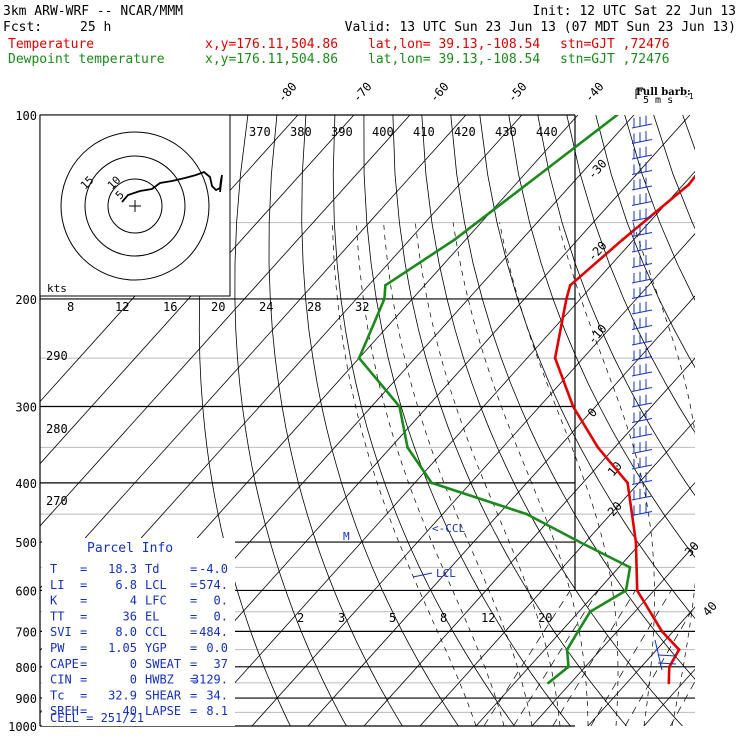 This screenshot has width=740, height=740. I want to click on parcel-label: SREH, so click(64, 711).